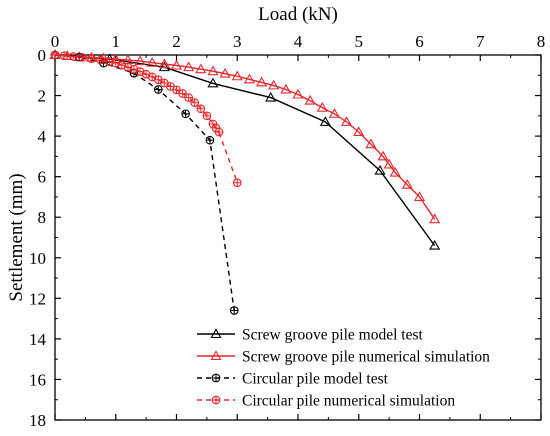 The width and height of the screenshot is (550, 436). Describe the element at coordinates (42, 217) in the screenshot. I see `y-tick-label: 8` at that location.